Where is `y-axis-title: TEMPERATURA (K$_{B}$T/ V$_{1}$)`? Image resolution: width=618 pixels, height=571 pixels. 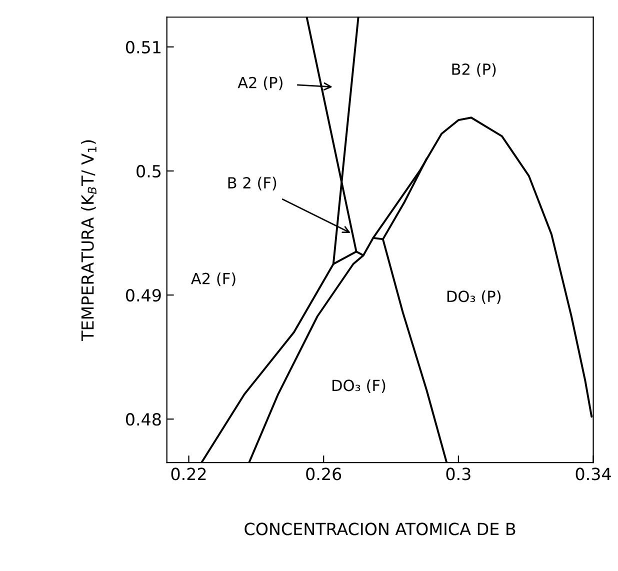
y-axis-title: TEMPERATURA (K$_{B}$T/ V$_{1}$) is located at coordinates (88, 240).